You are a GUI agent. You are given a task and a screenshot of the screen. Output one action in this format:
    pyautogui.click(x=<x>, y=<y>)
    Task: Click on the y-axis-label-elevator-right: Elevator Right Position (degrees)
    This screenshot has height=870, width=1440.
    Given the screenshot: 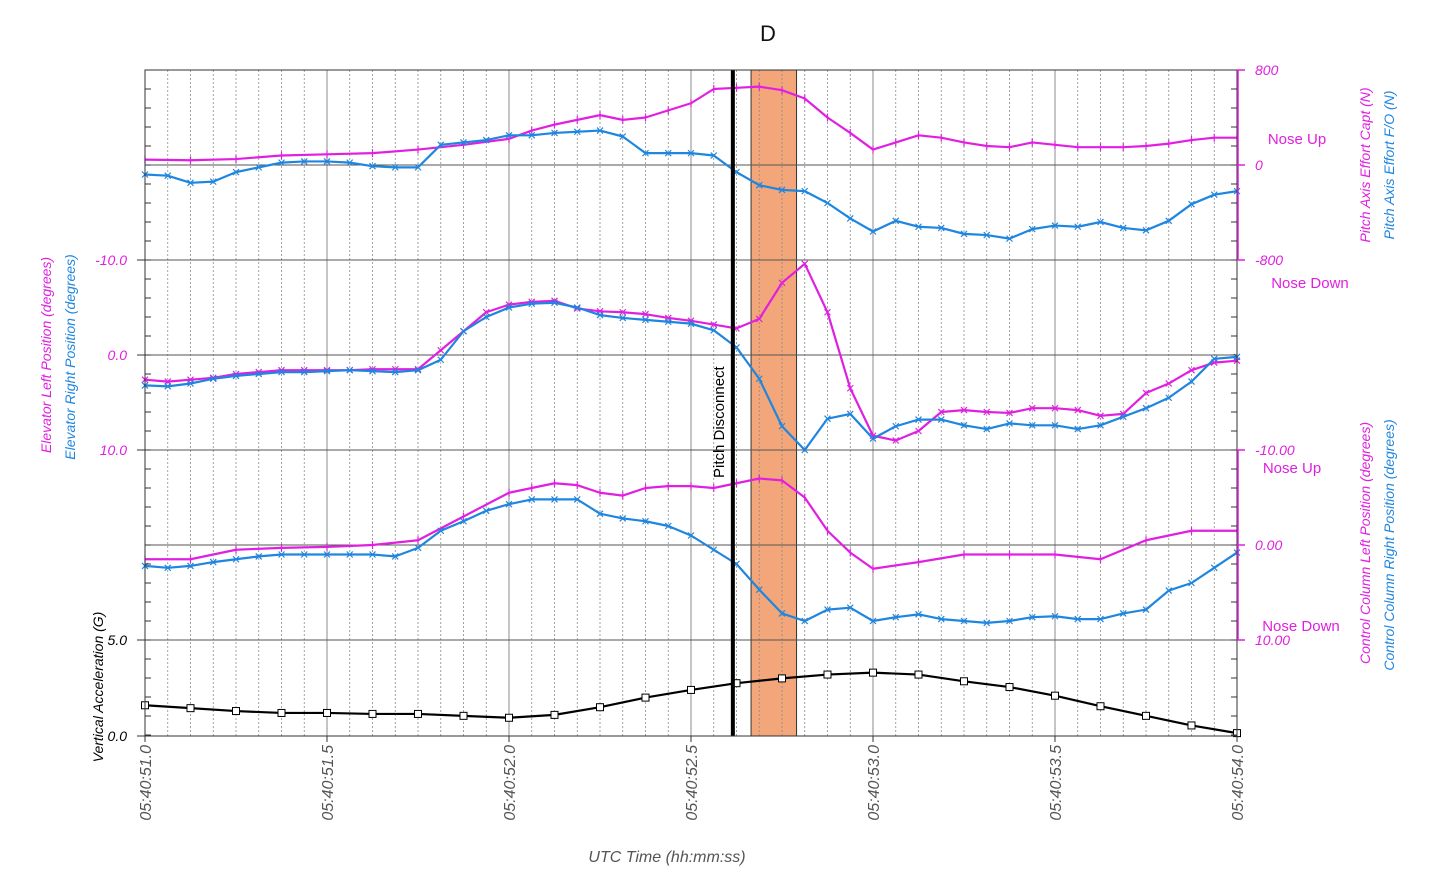 What is the action you would take?
    pyautogui.click(x=70, y=356)
    